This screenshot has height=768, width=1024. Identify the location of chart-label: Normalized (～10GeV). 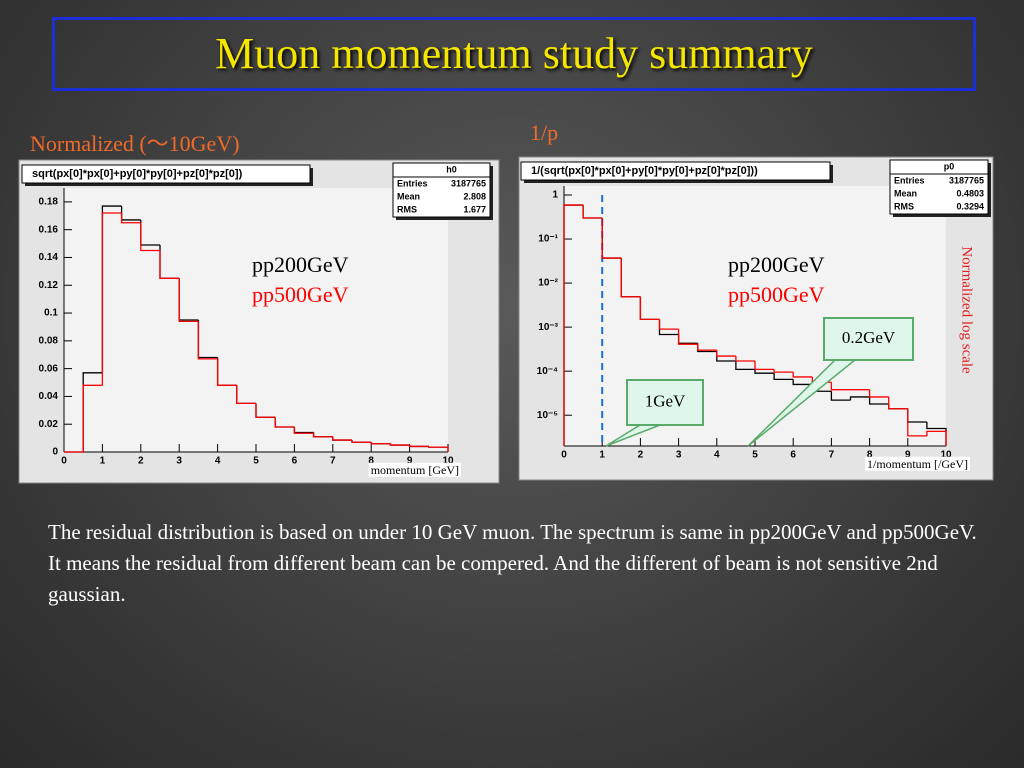
(135, 143).